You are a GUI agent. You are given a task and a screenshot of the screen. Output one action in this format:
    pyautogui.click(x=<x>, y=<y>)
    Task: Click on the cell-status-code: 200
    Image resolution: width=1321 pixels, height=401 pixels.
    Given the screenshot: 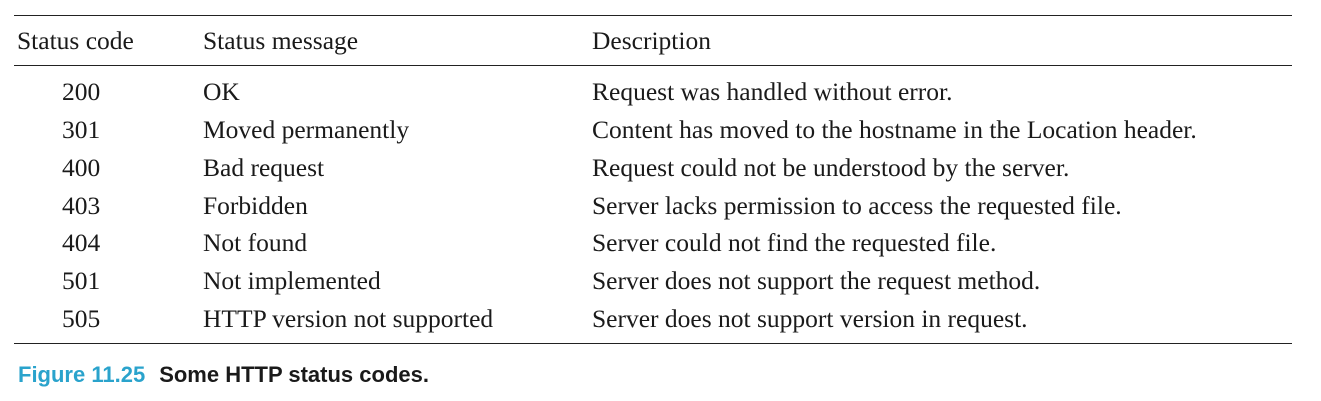 What is the action you would take?
    pyautogui.click(x=81, y=92)
    